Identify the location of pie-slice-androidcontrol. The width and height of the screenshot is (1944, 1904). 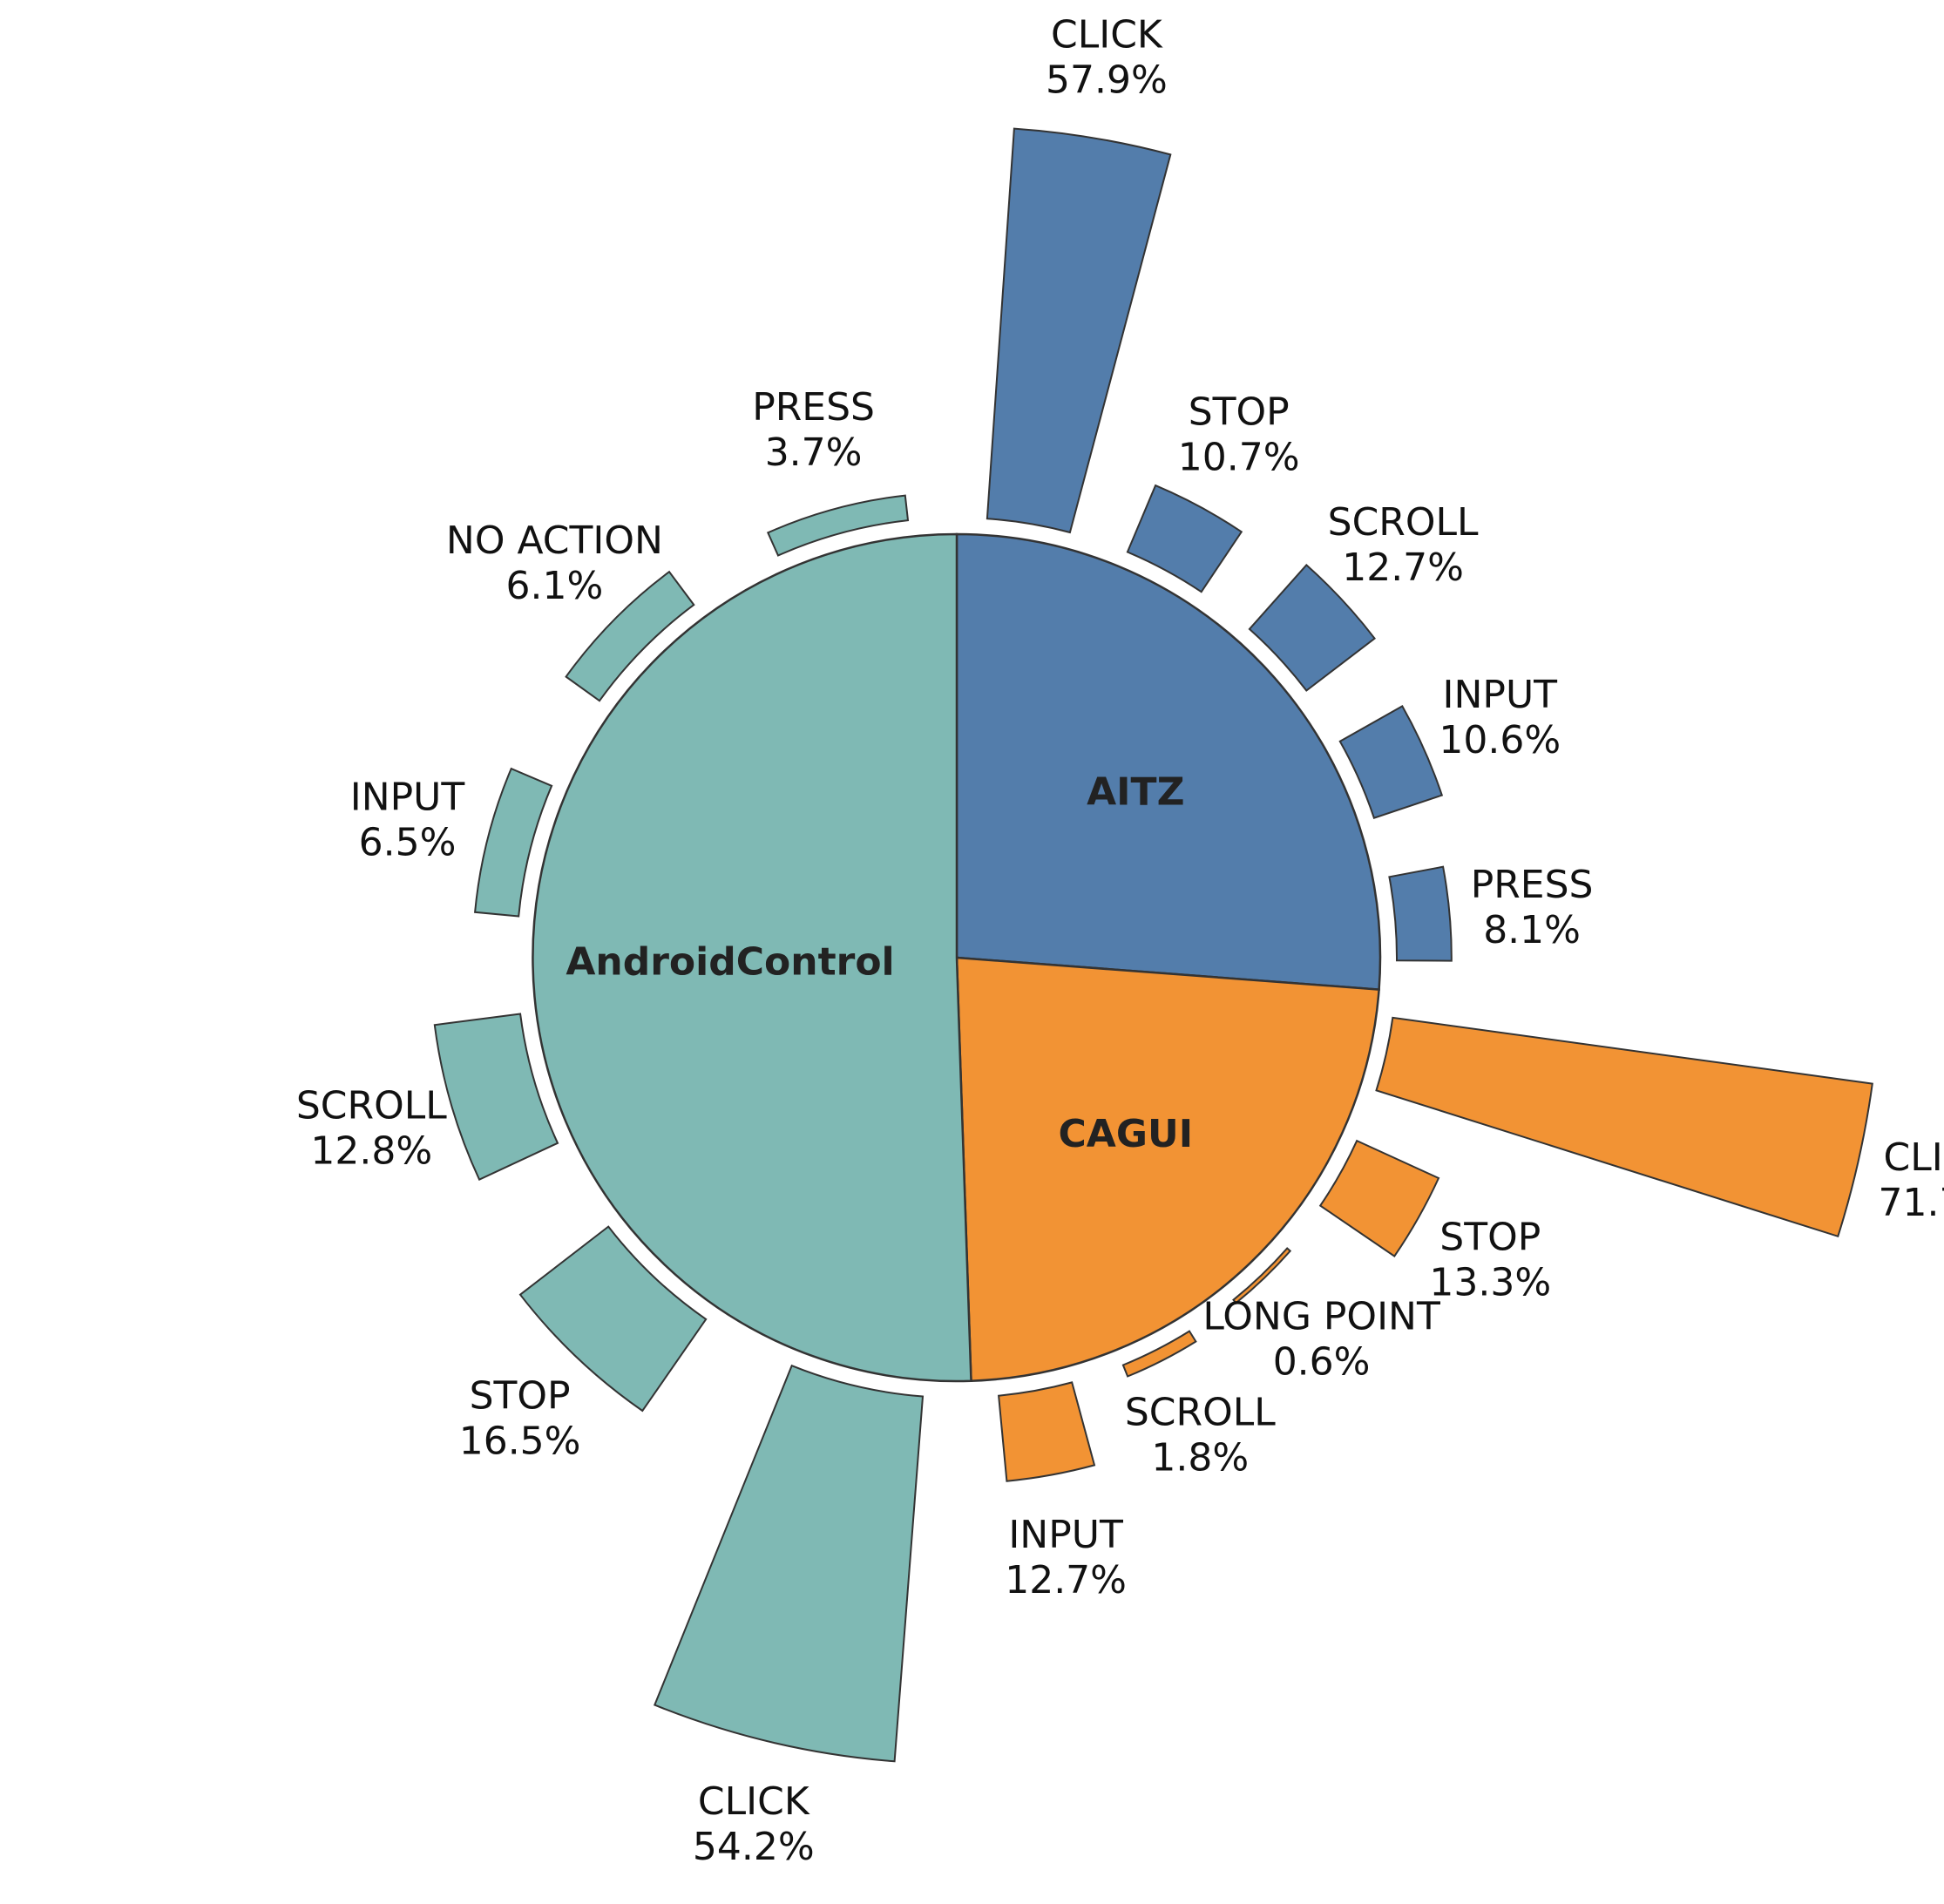
(752, 957).